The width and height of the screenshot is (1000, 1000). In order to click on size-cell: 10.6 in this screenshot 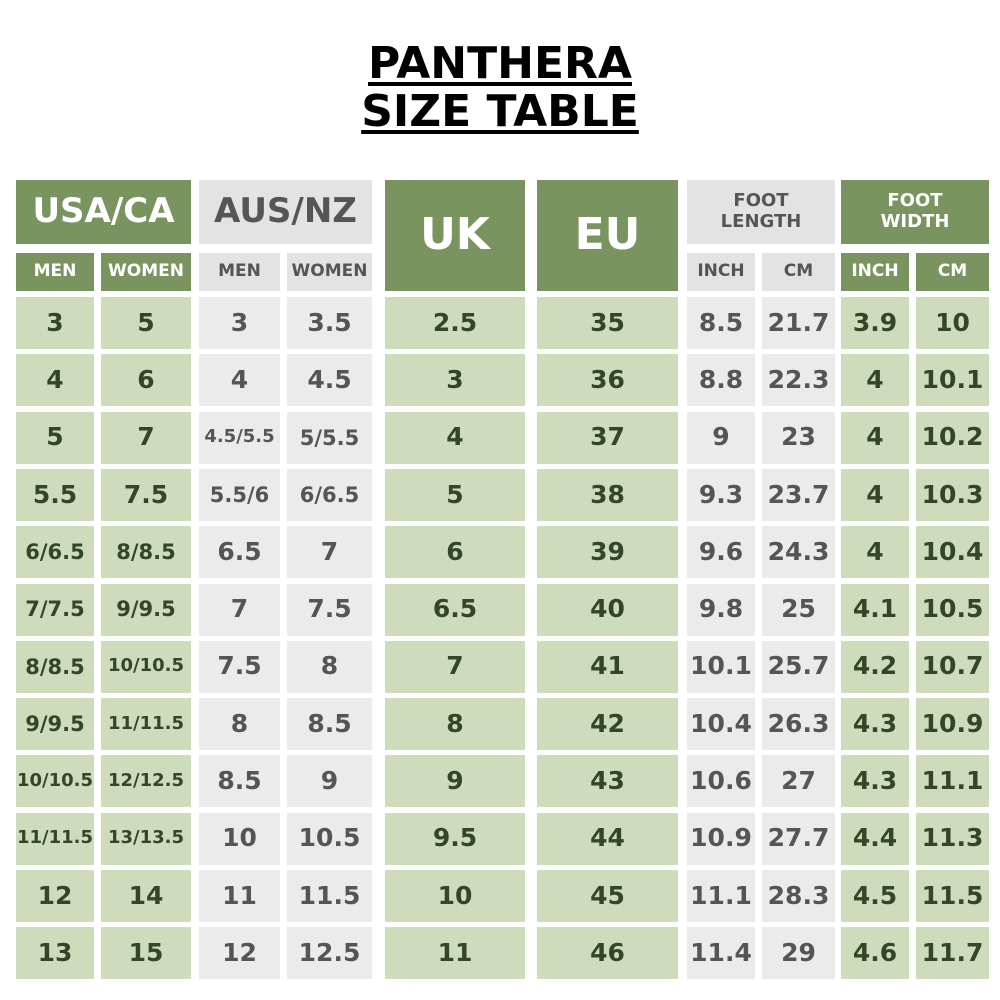, I will do `click(721, 781)`.